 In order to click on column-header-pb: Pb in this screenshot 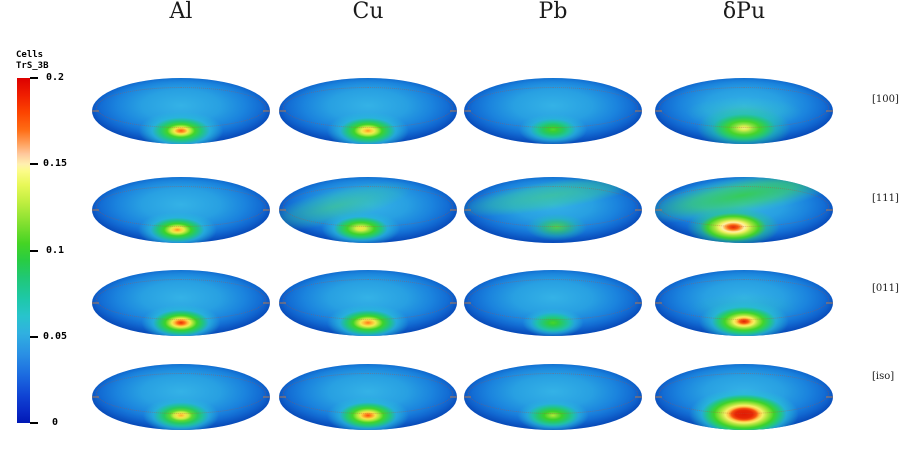, I will do `click(553, 12)`.